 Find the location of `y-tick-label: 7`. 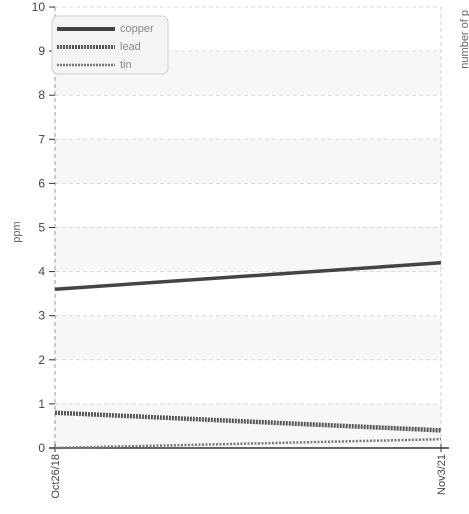

y-tick-label: 7 is located at coordinates (41, 139).